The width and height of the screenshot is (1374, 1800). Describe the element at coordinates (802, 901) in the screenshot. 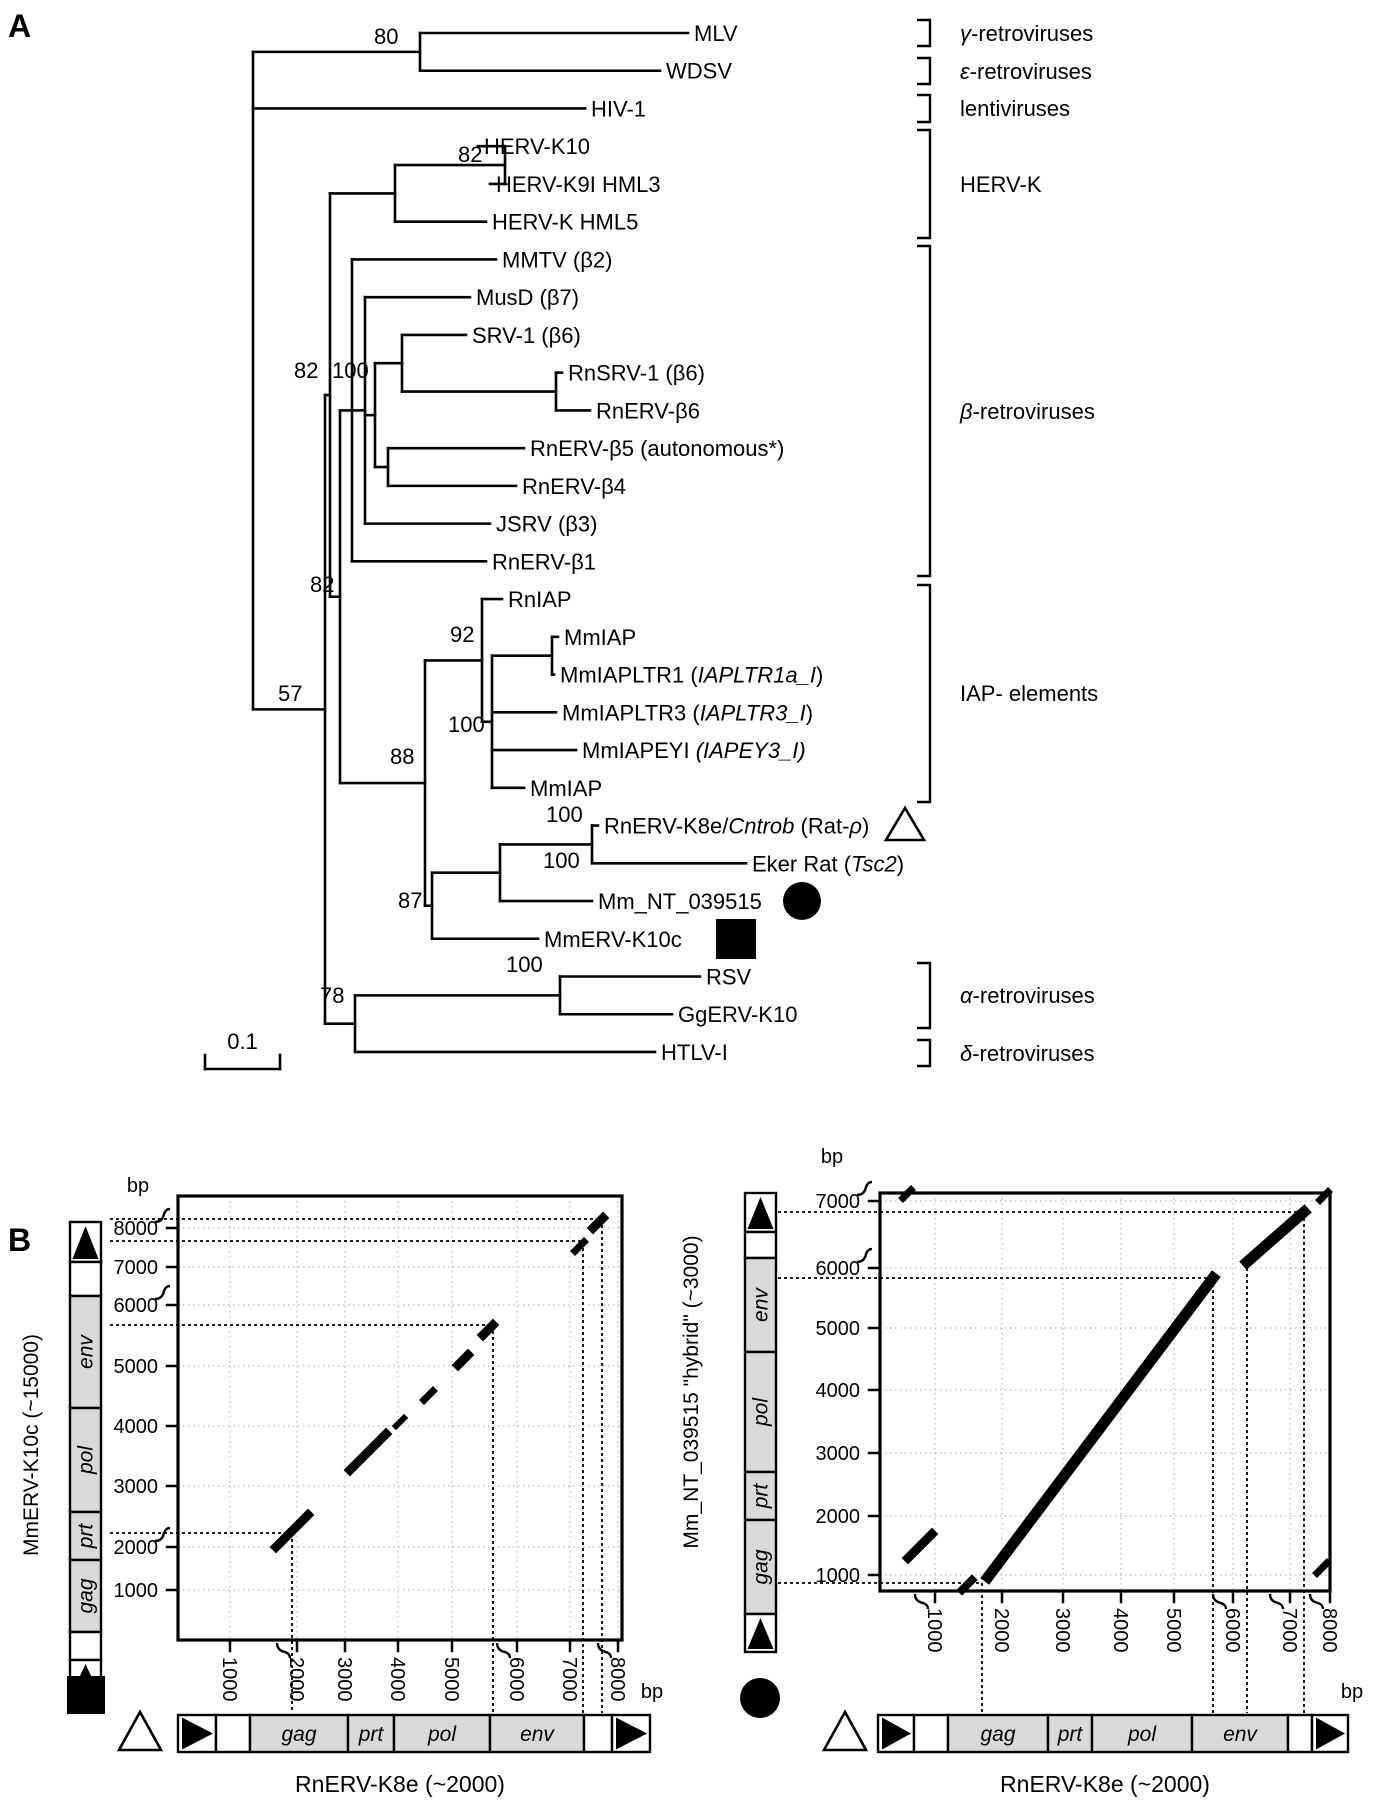

I see `filled-circle-icon` at that location.